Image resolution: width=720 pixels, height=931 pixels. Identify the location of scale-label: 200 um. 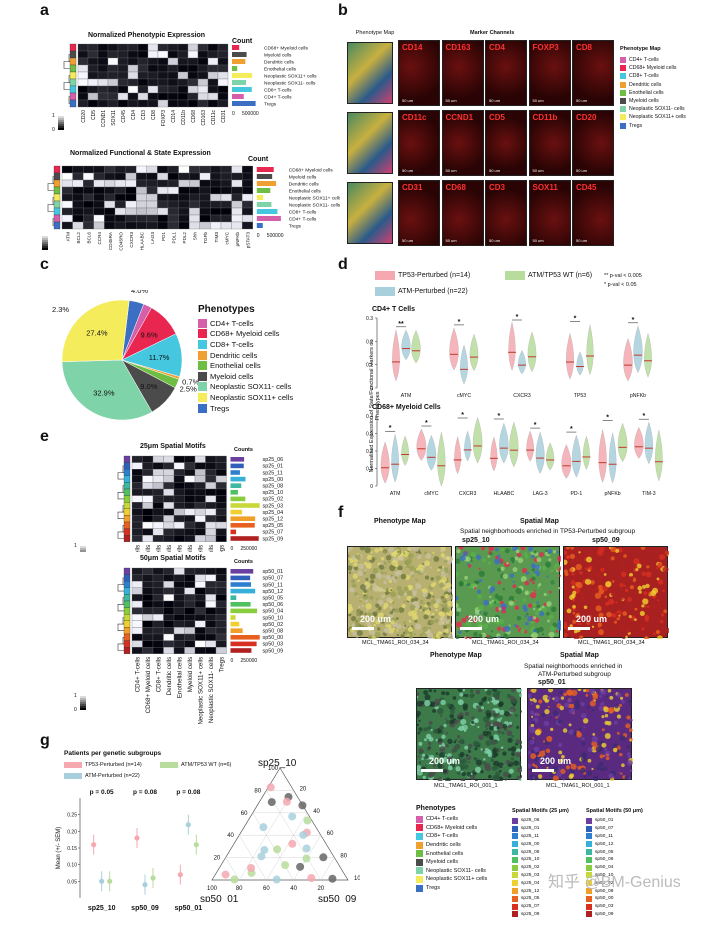
(556, 761).